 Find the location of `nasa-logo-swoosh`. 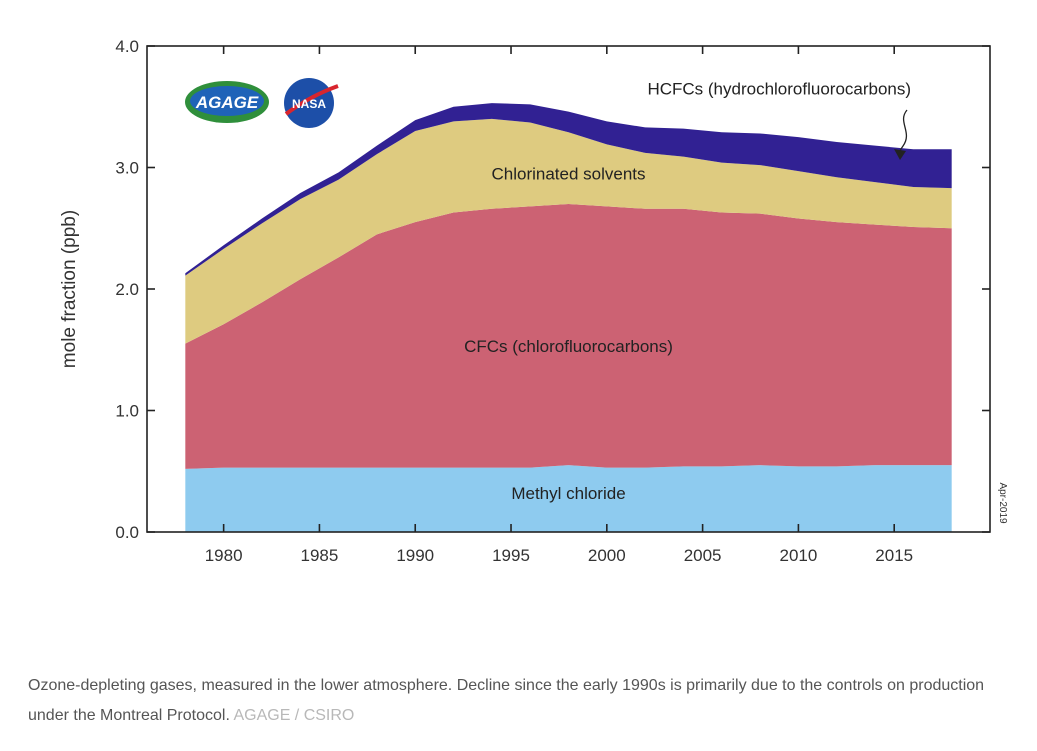

nasa-logo-swoosh is located at coordinates (311, 100).